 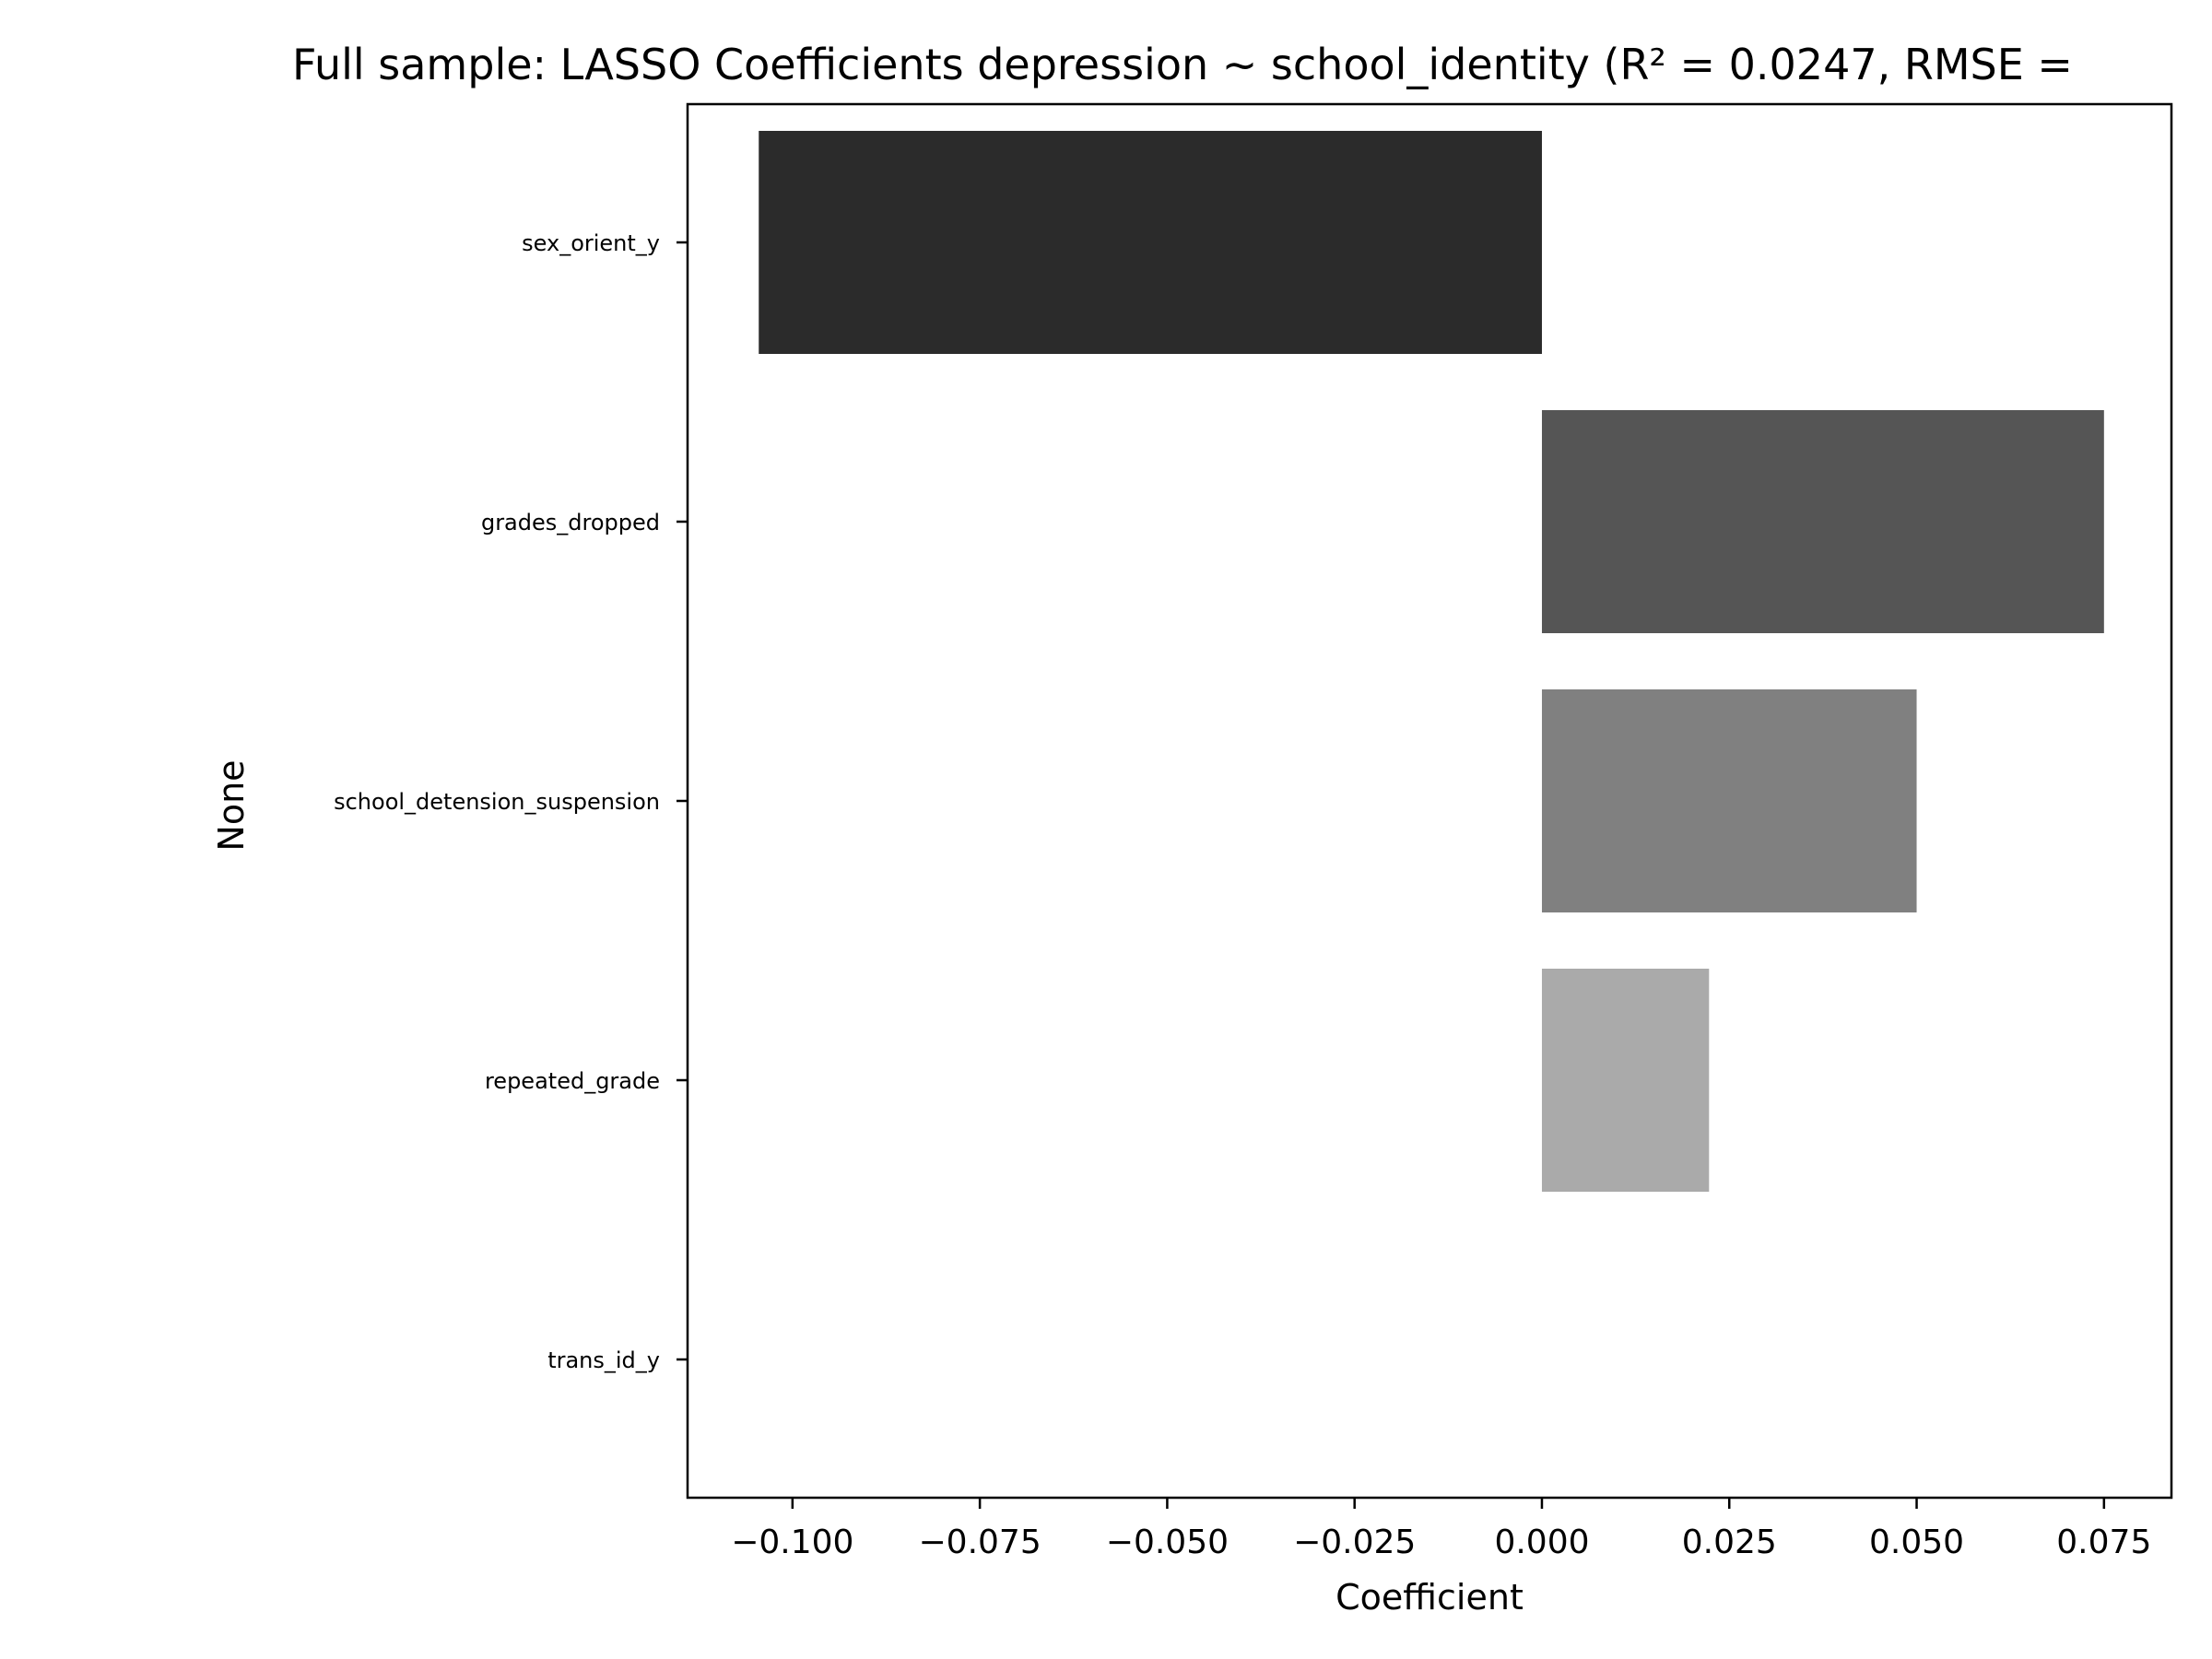 I want to click on bar-school_detension_suspension, so click(x=1729, y=800).